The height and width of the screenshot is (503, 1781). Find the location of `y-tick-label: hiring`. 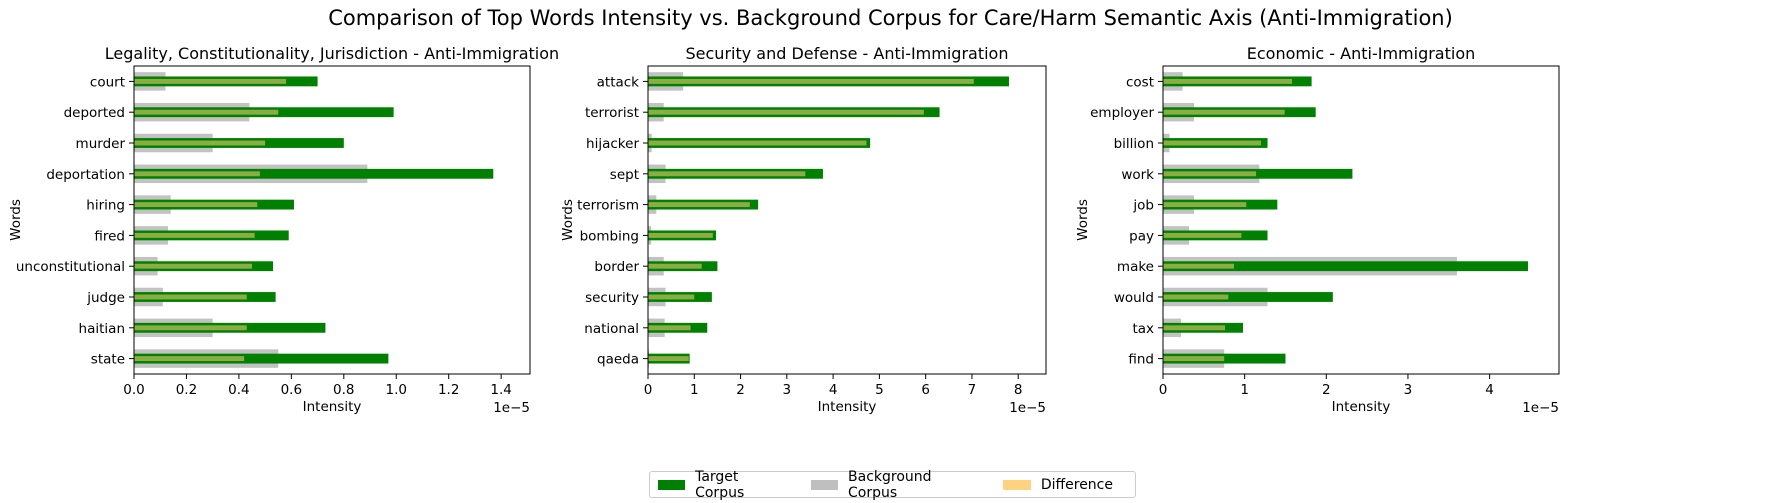

y-tick-label: hiring is located at coordinates (105, 206).